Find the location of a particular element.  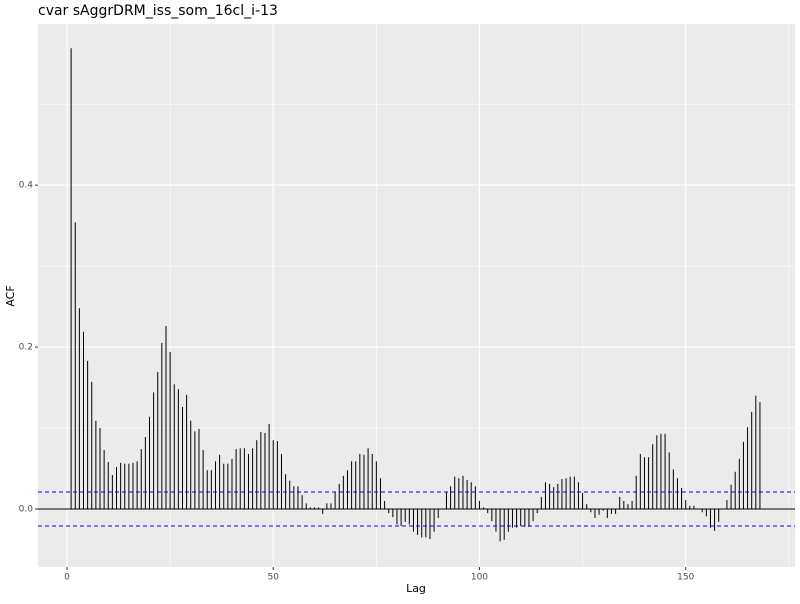

y-tick-label: 0.2 is located at coordinates (26, 348).